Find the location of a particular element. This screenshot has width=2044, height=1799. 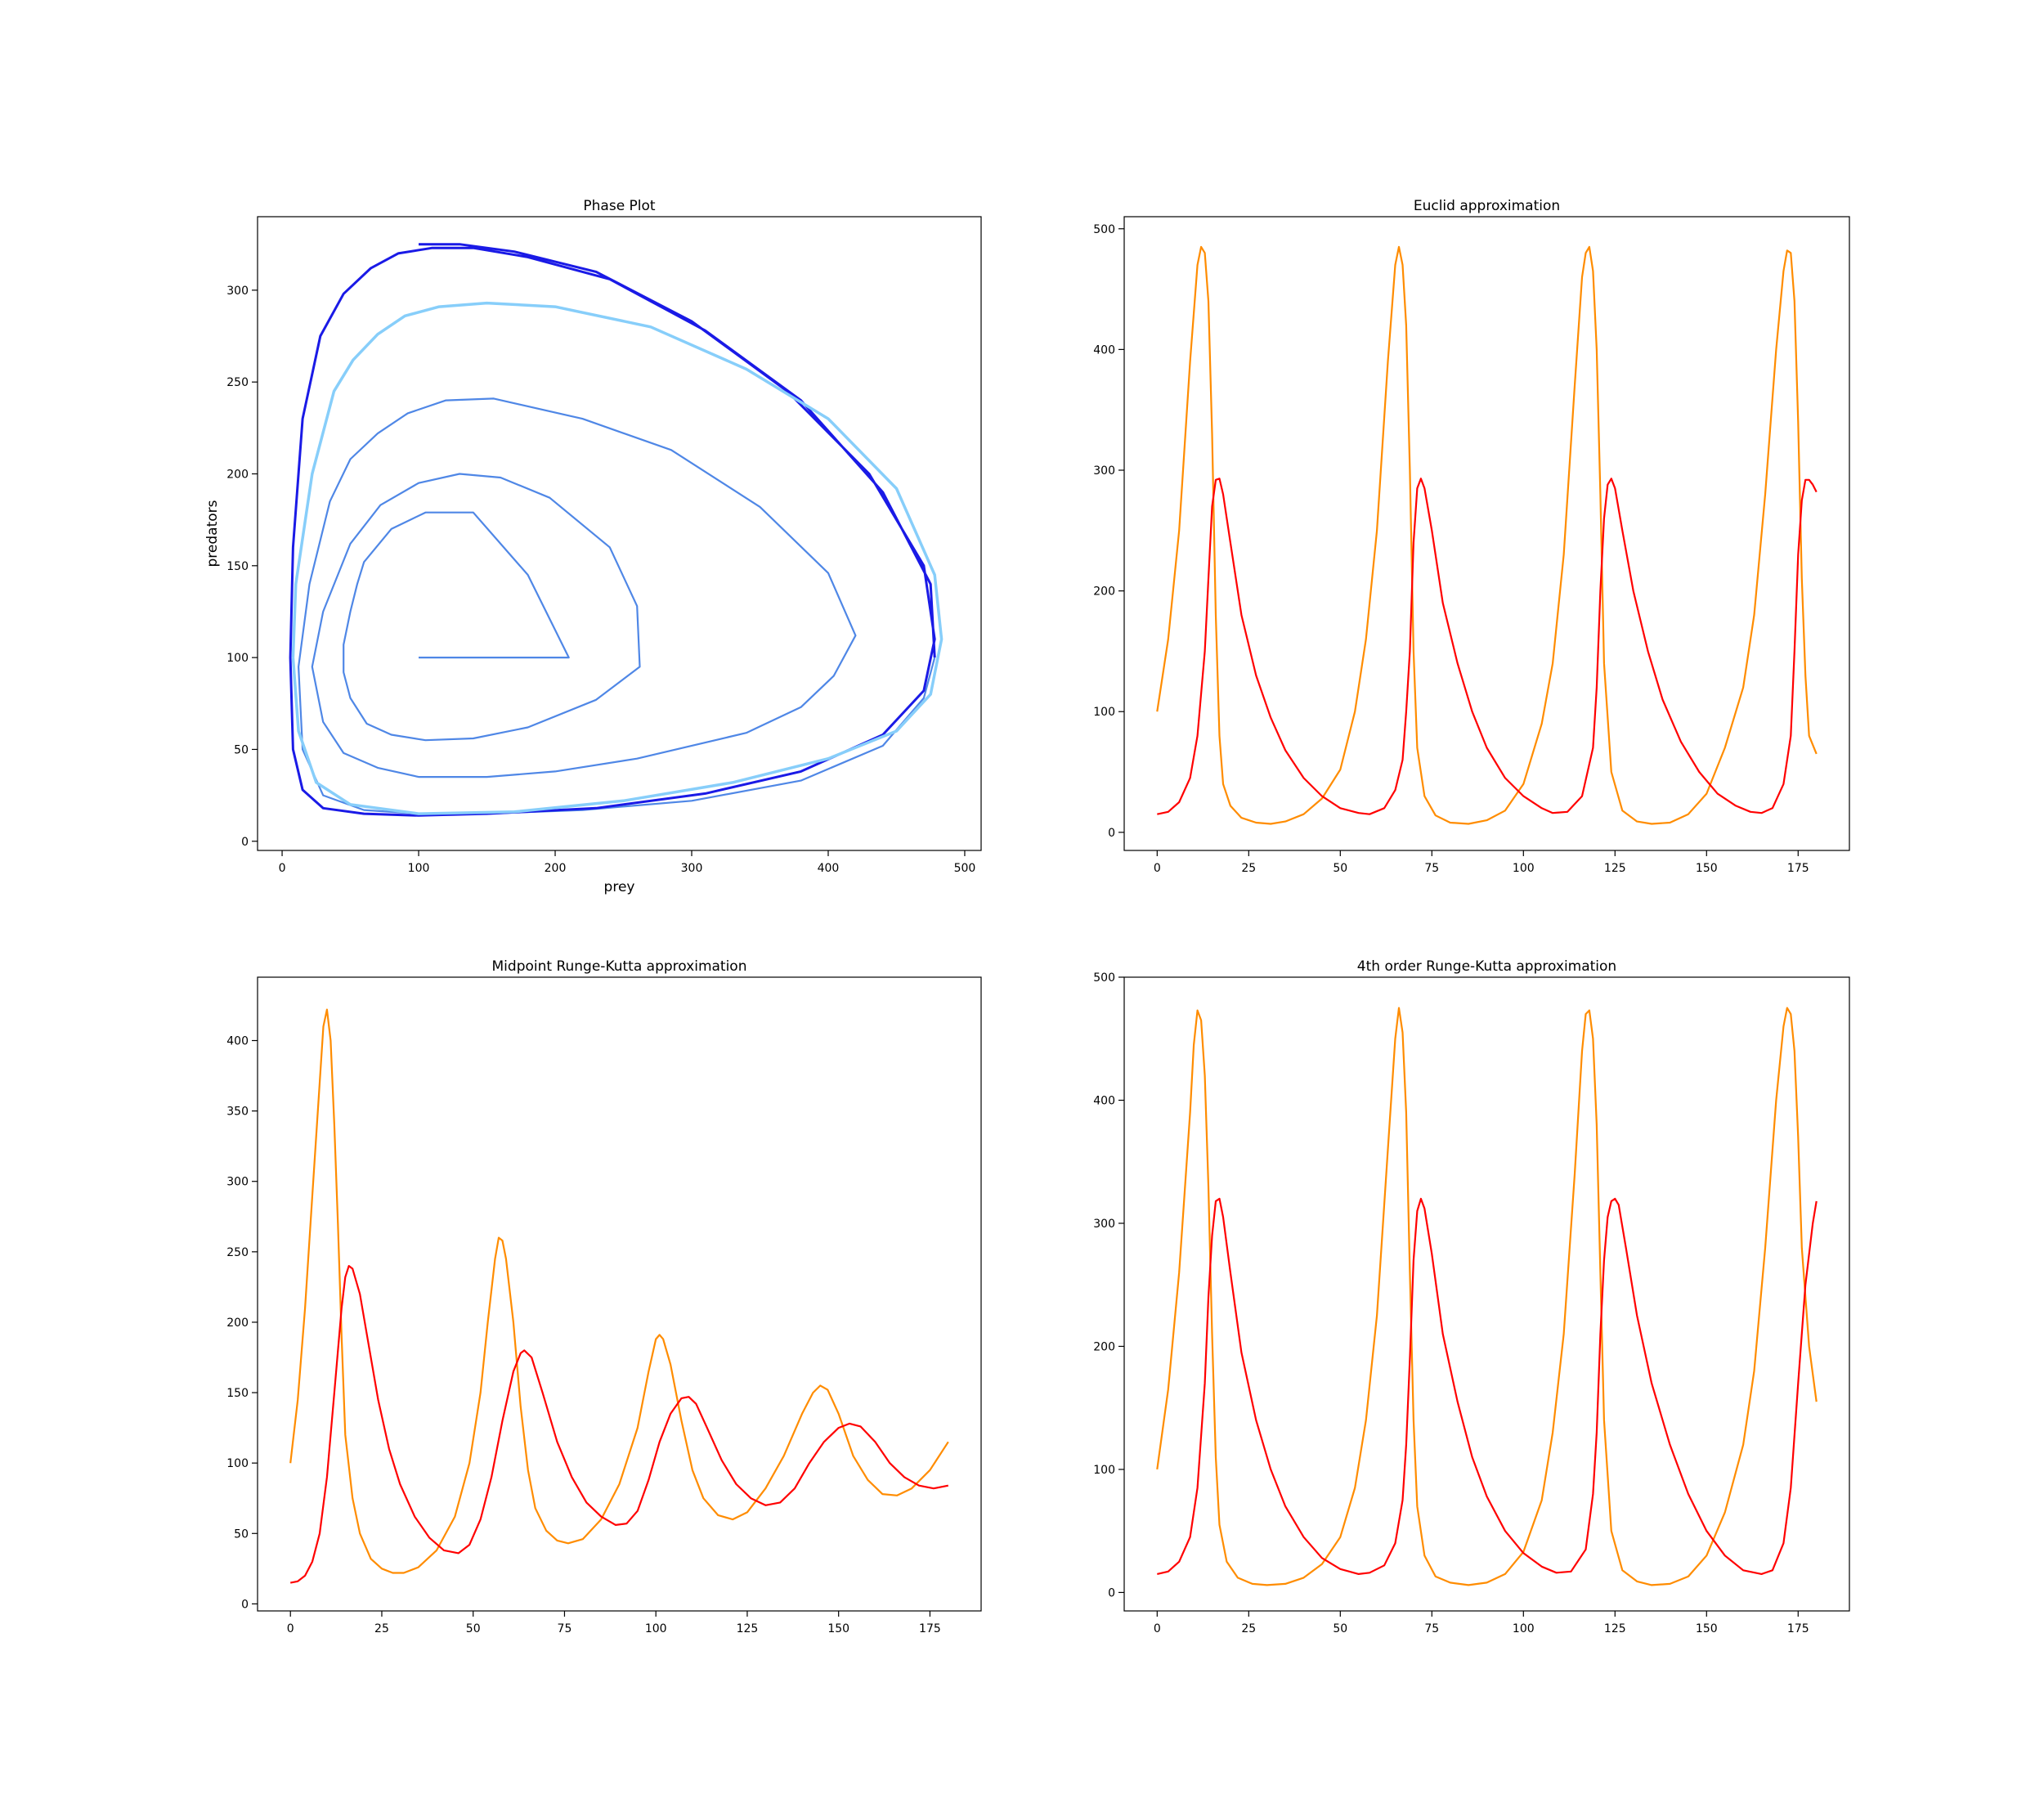

chart-title: Phase Plot is located at coordinates (620, 206).